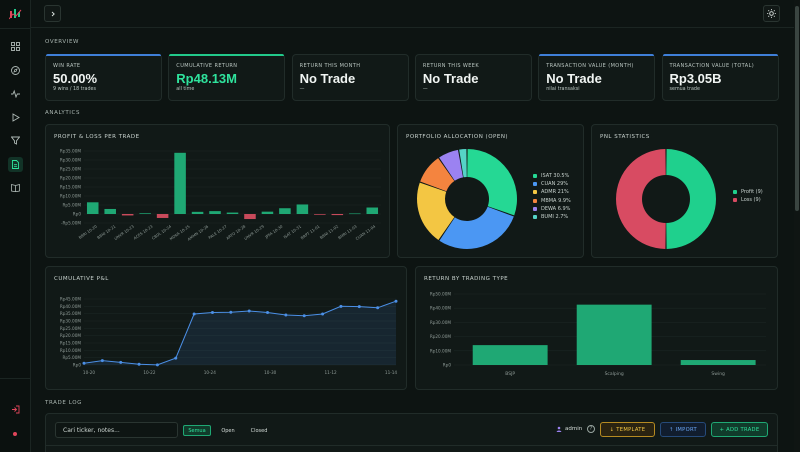  I want to click on user-icon, so click(559, 429).